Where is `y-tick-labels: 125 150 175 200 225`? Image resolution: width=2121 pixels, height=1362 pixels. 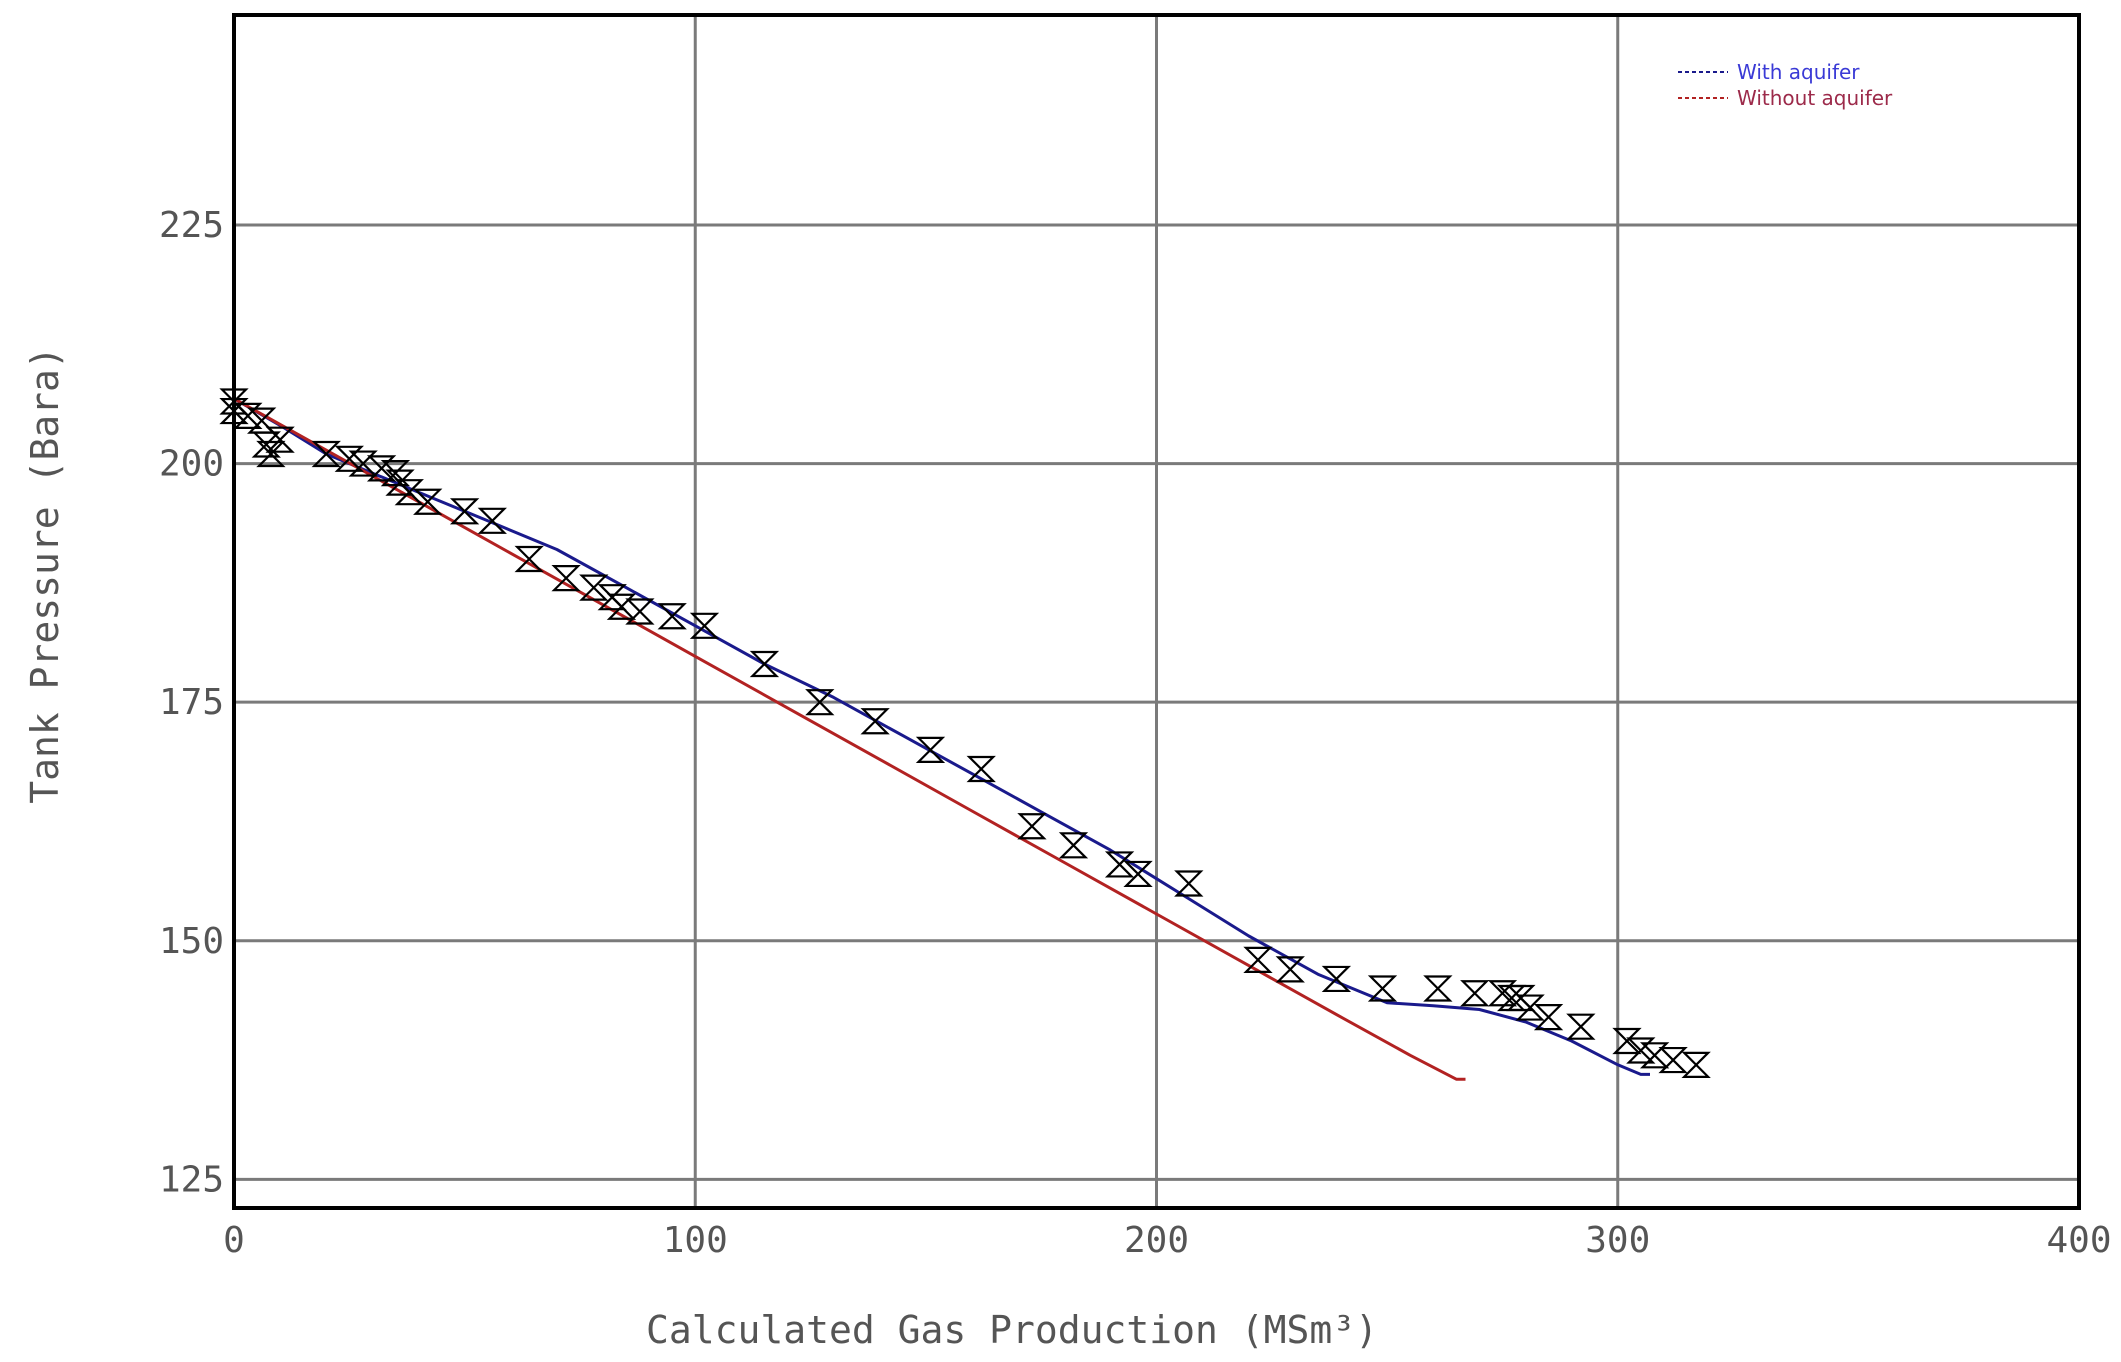 y-tick-labels: 125 150 175 200 225 is located at coordinates (191, 702).